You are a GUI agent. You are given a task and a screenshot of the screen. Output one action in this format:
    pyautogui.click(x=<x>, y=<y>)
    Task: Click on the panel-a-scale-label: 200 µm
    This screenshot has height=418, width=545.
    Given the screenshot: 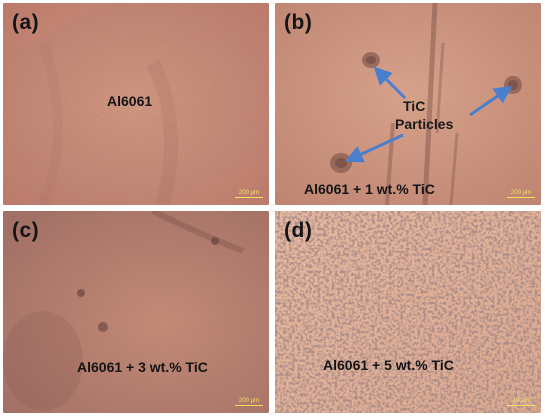 What is the action you would take?
    pyautogui.click(x=249, y=193)
    